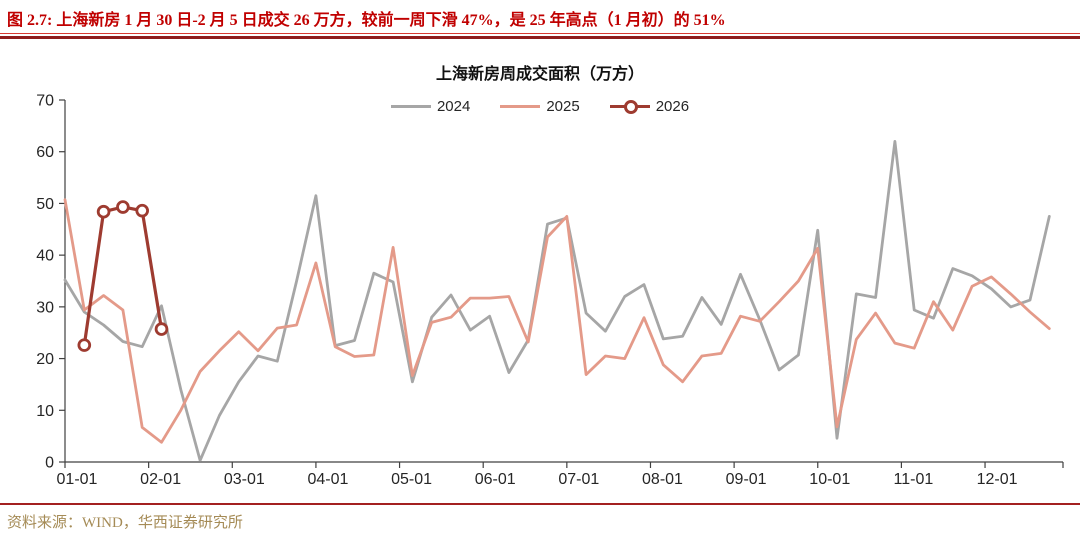 The height and width of the screenshot is (539, 1080). What do you see at coordinates (539, 74) in the screenshot?
I see `chart-title: 上海新房周成交面积（万方）` at bounding box center [539, 74].